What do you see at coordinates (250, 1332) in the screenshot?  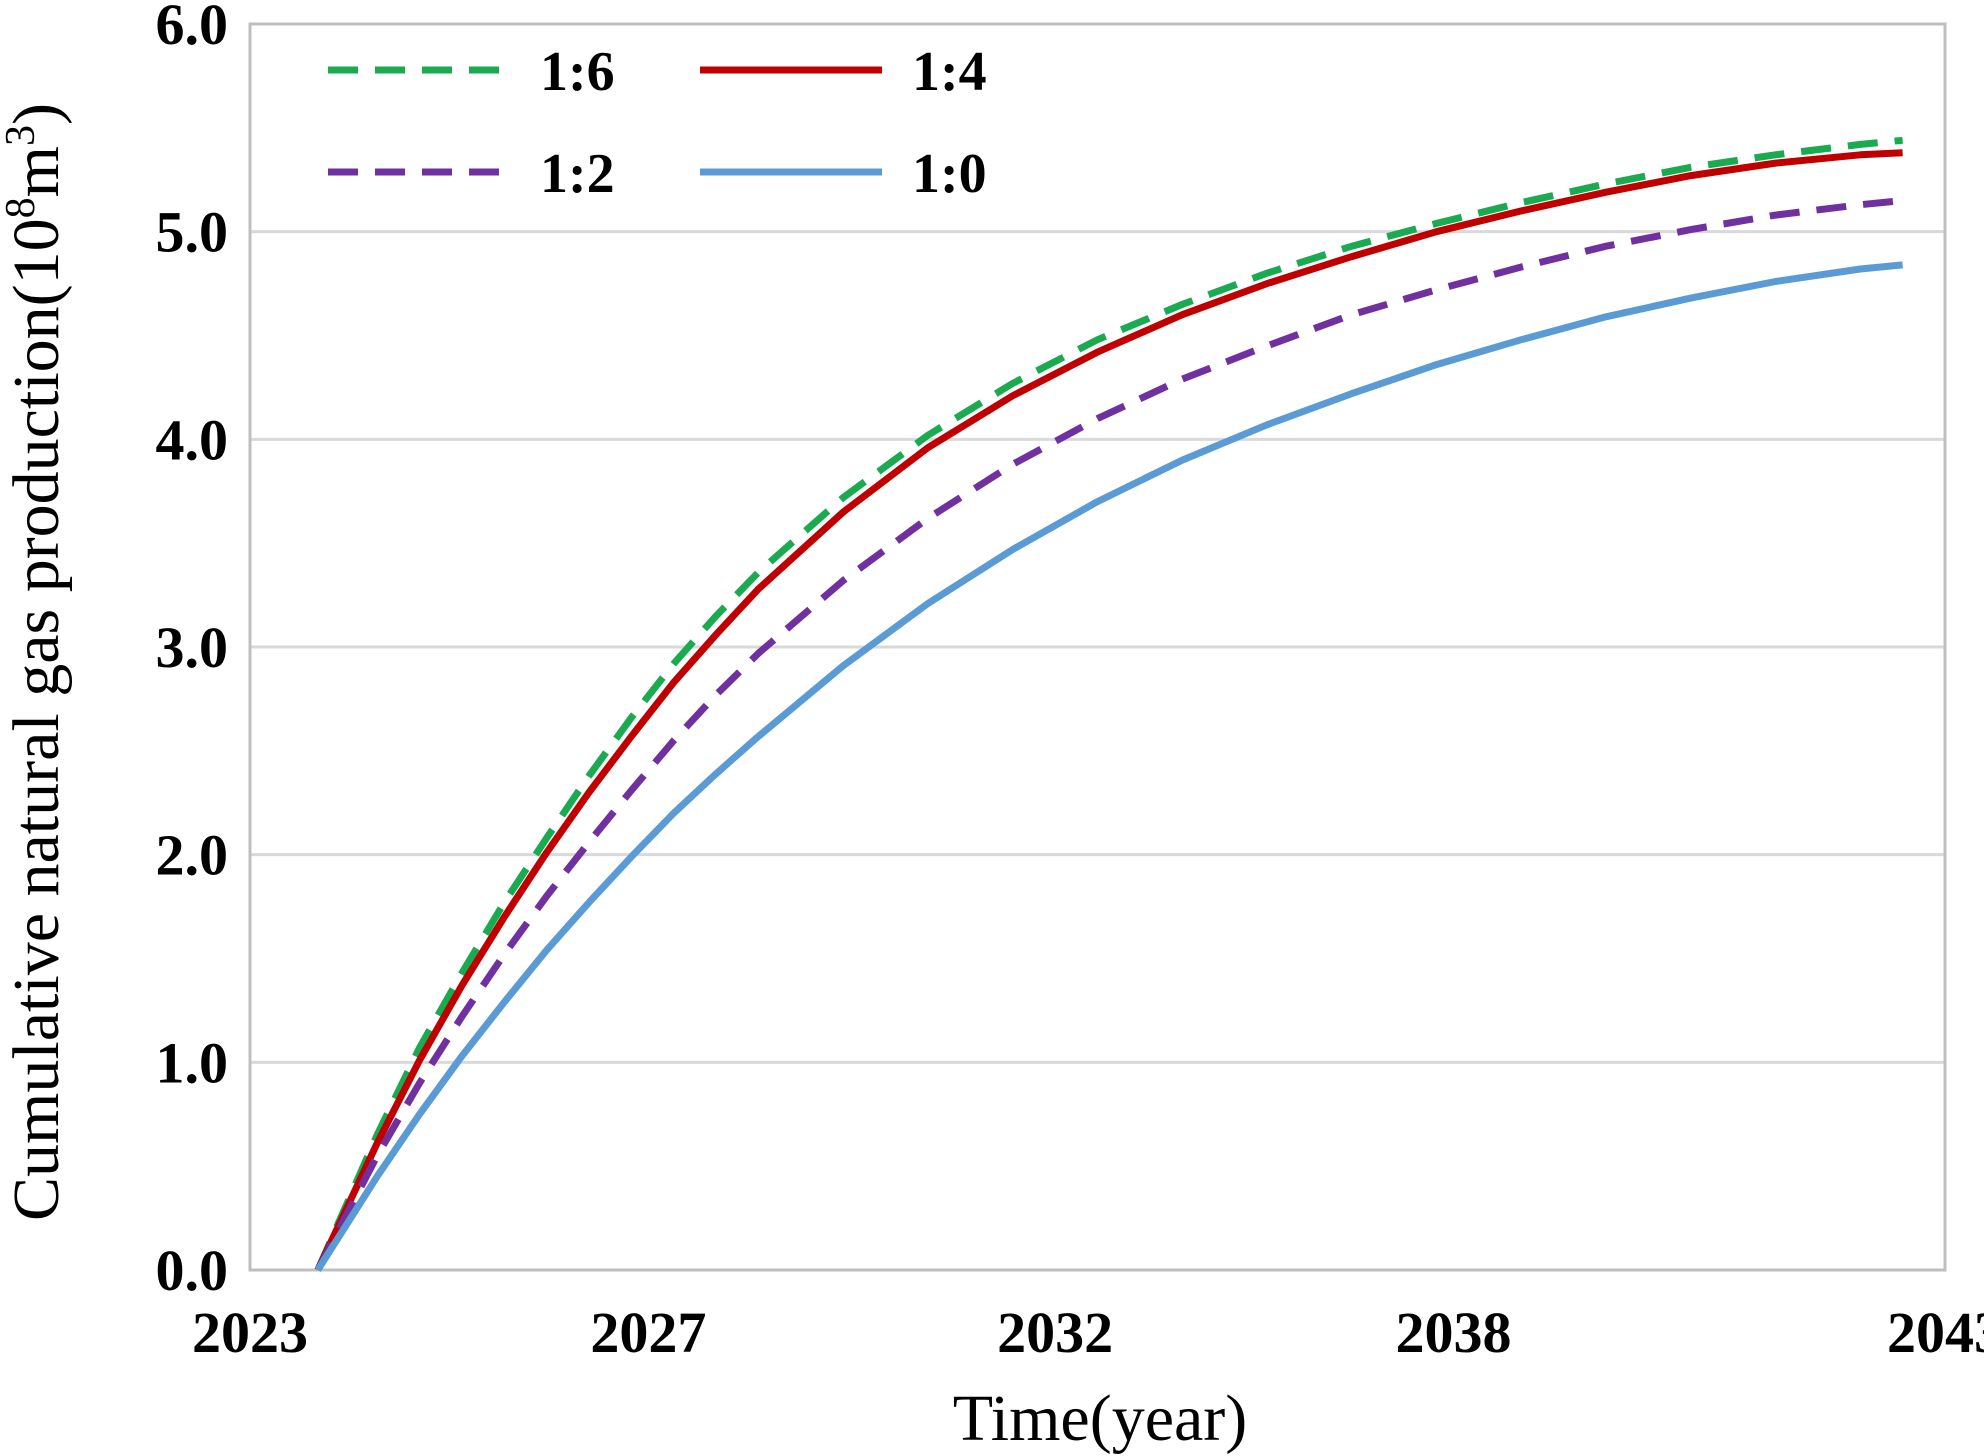 I see `x-tick-label: 2023` at bounding box center [250, 1332].